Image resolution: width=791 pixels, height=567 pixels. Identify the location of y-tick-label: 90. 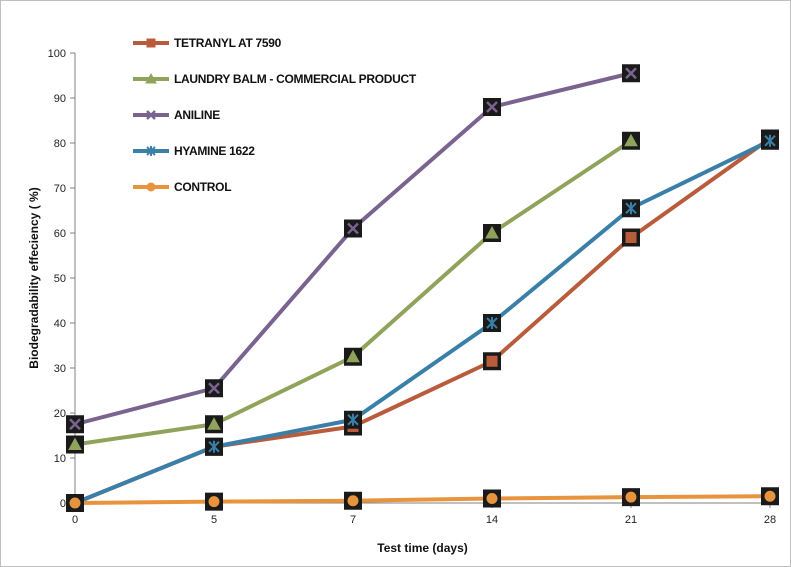
(60, 99).